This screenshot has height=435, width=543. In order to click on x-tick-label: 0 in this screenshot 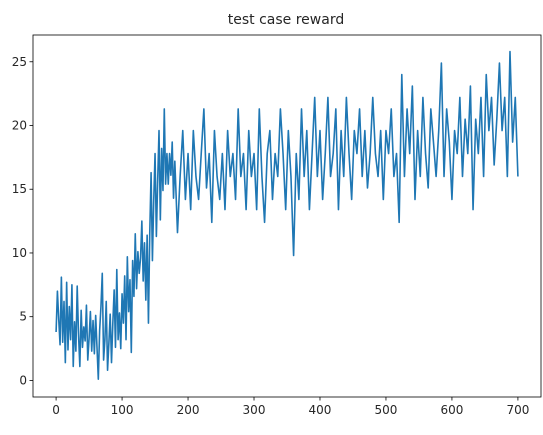, I will do `click(56, 410)`.